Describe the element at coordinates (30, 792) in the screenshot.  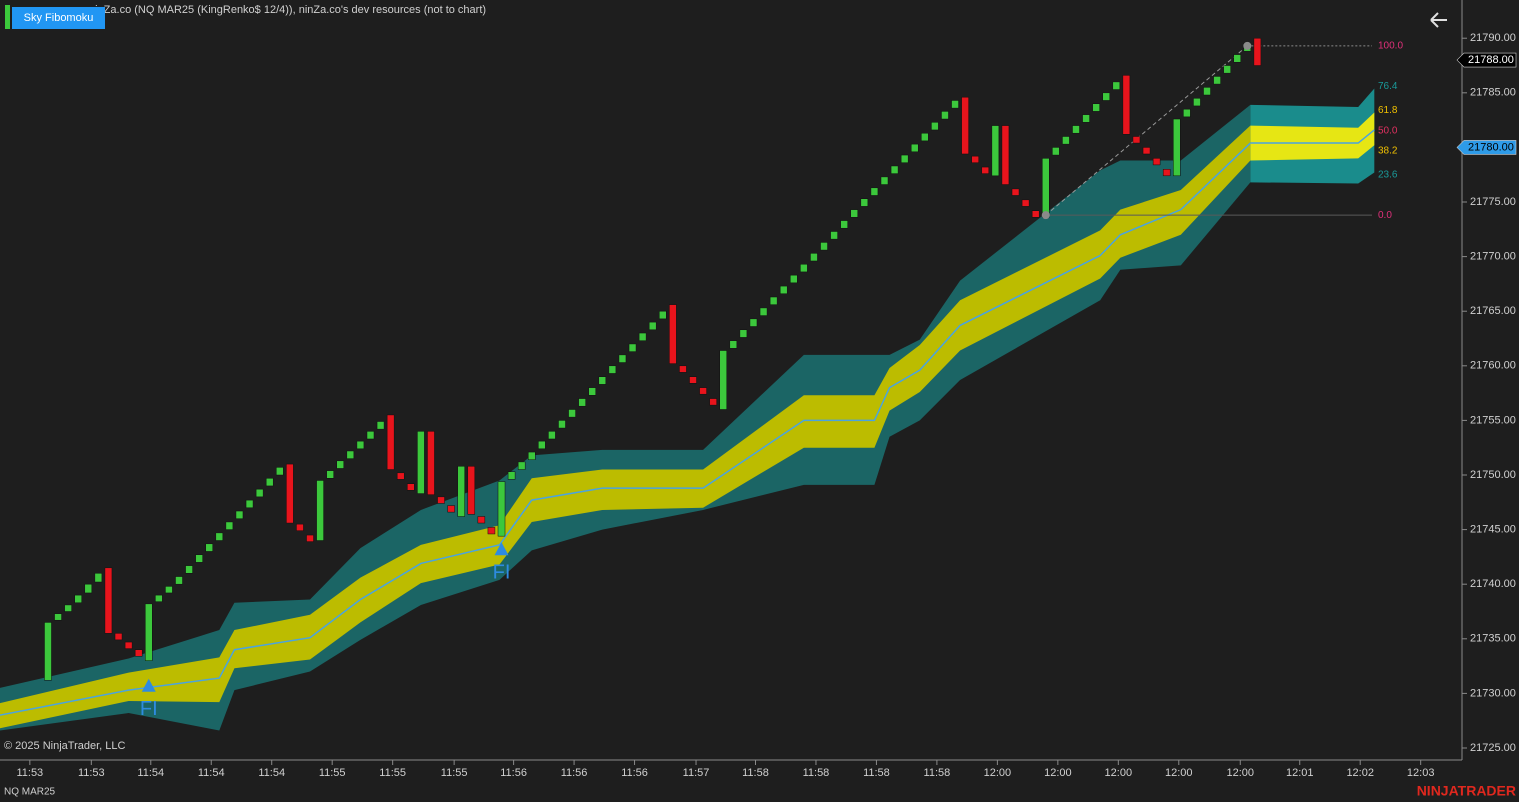
I see `symbol-label: NQ MAR25` at that location.